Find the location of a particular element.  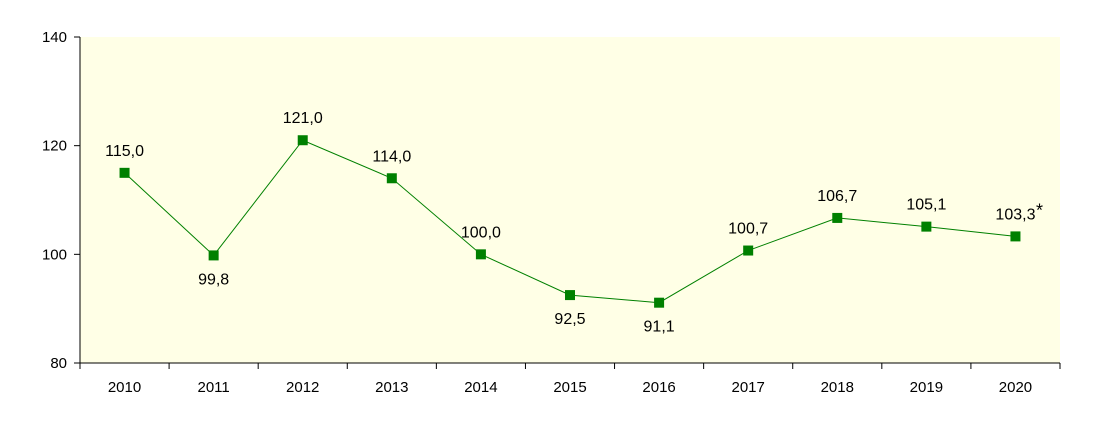

data-label: 115,0 is located at coordinates (124, 151).